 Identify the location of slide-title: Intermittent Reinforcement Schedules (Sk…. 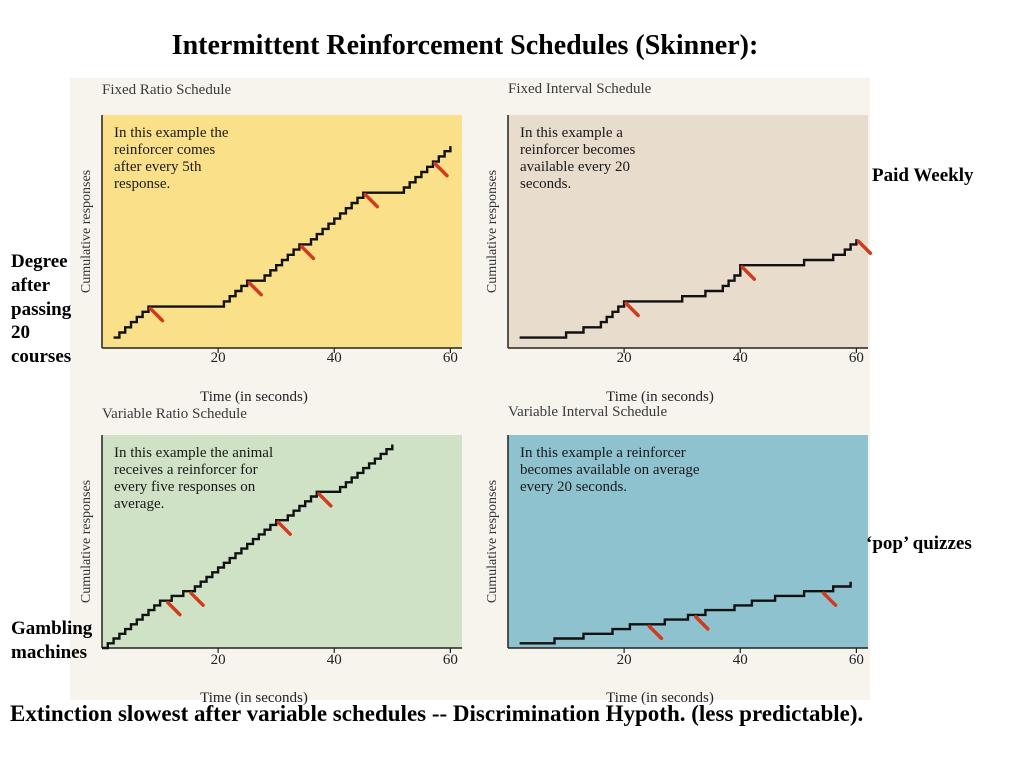
(465, 45).